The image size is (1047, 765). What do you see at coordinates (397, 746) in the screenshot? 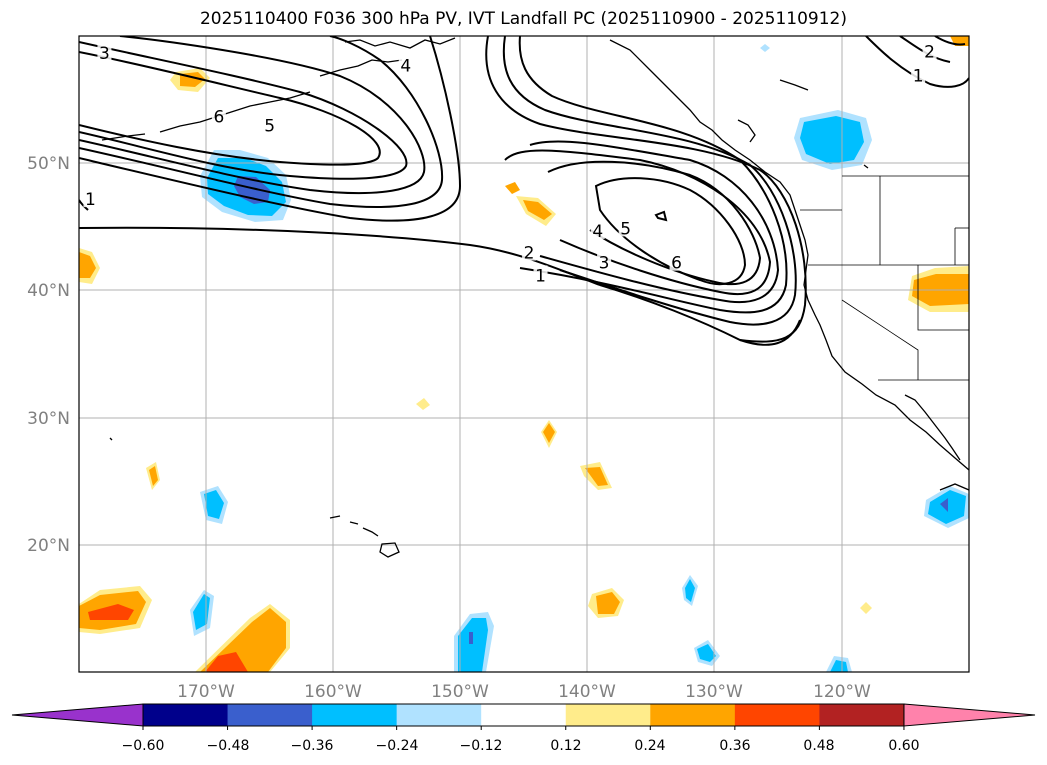
I see `colorbar-tick-label: −0.24` at bounding box center [397, 746].